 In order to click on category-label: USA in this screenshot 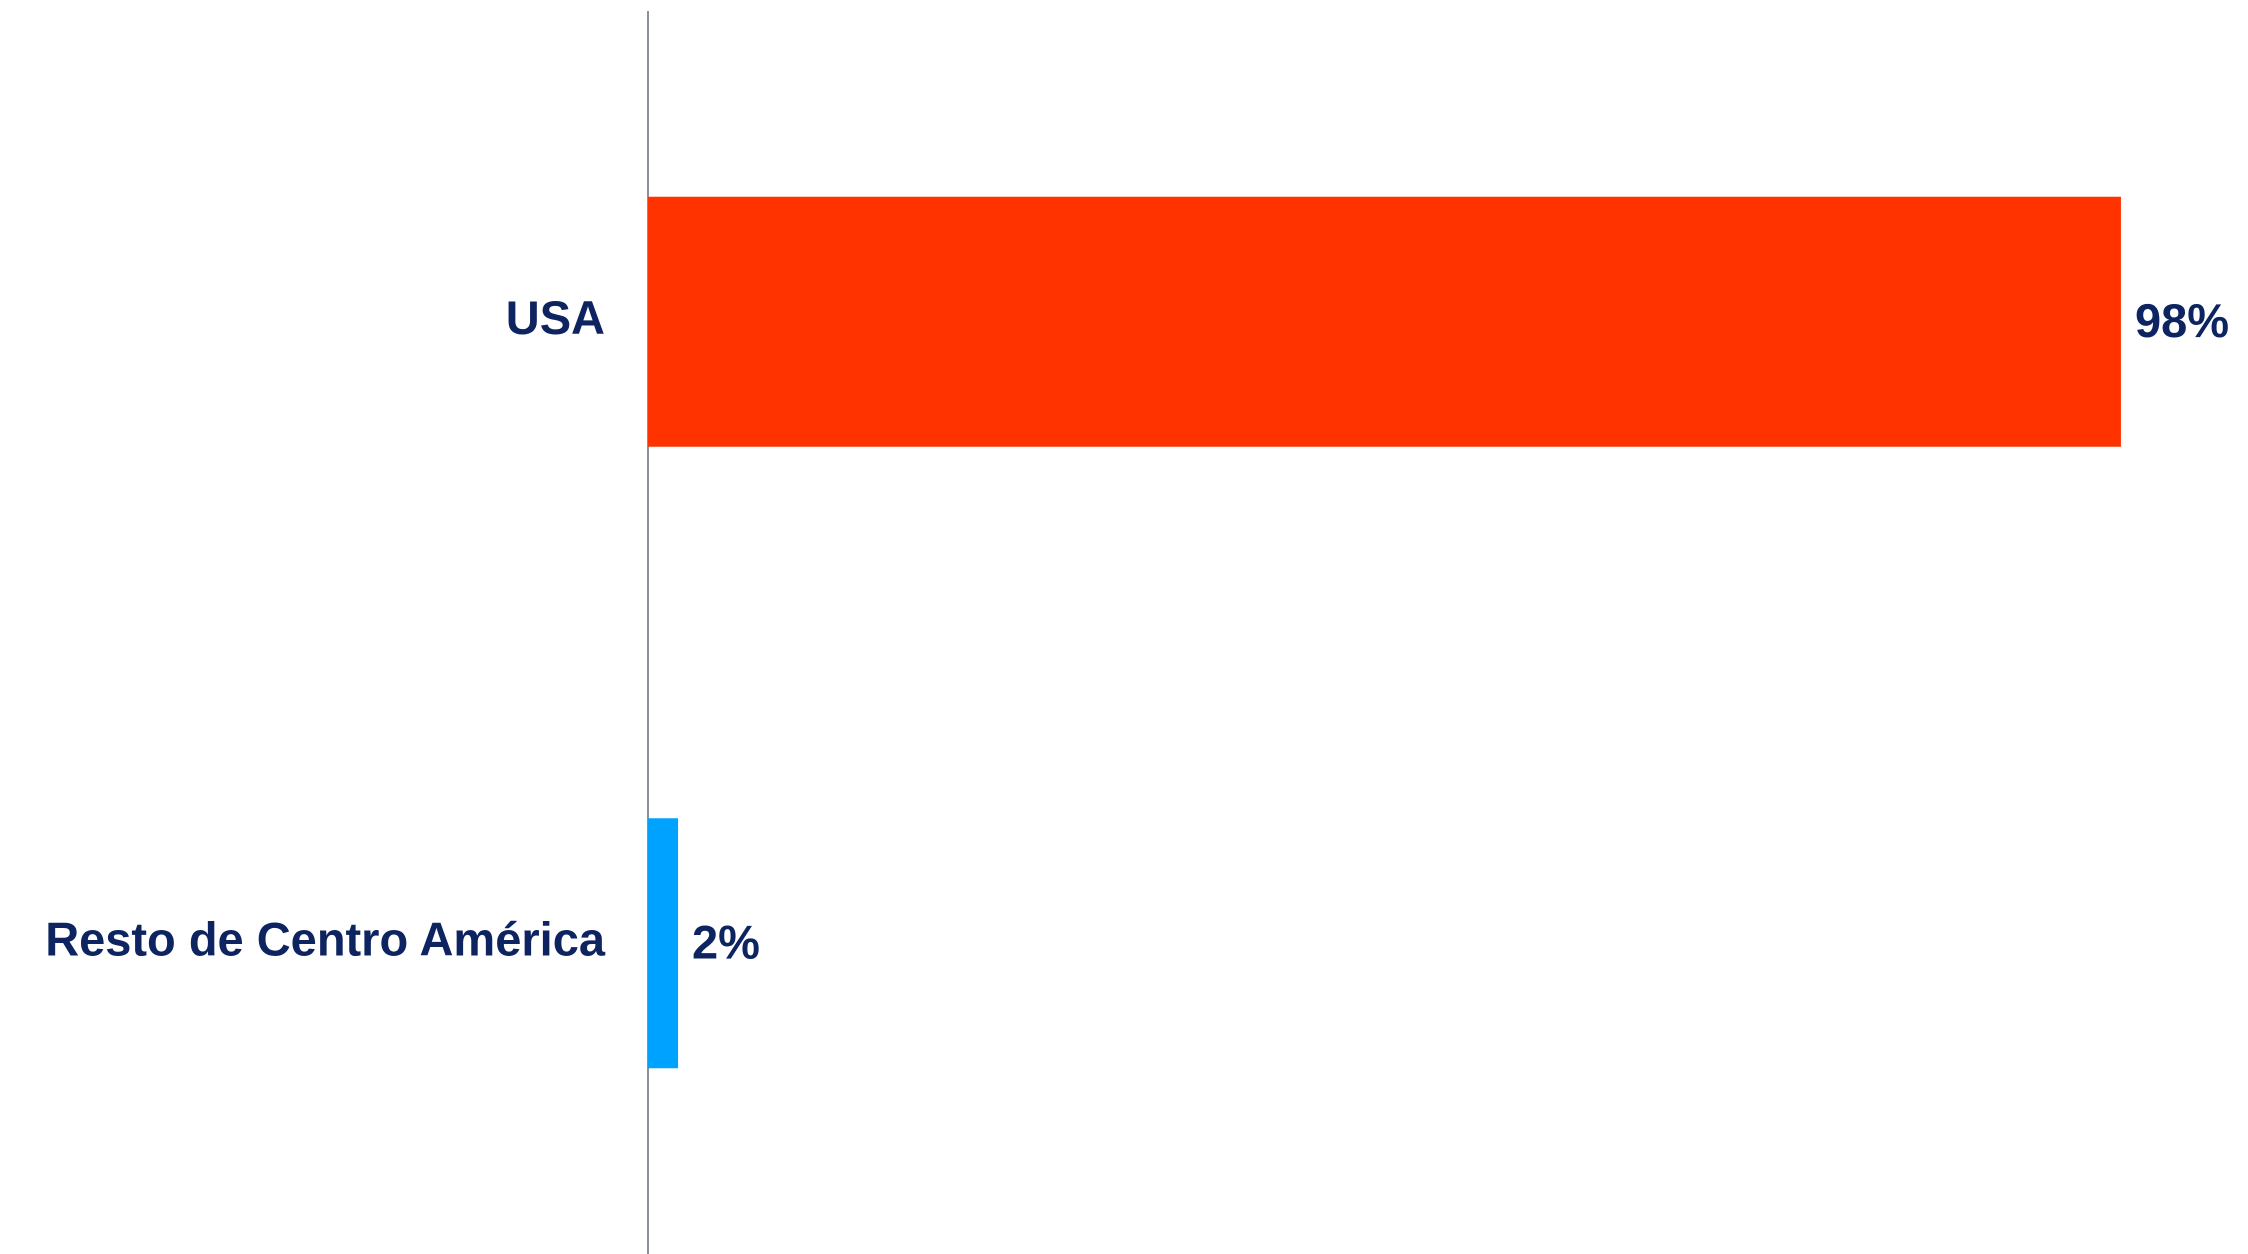, I will do `click(555, 317)`.